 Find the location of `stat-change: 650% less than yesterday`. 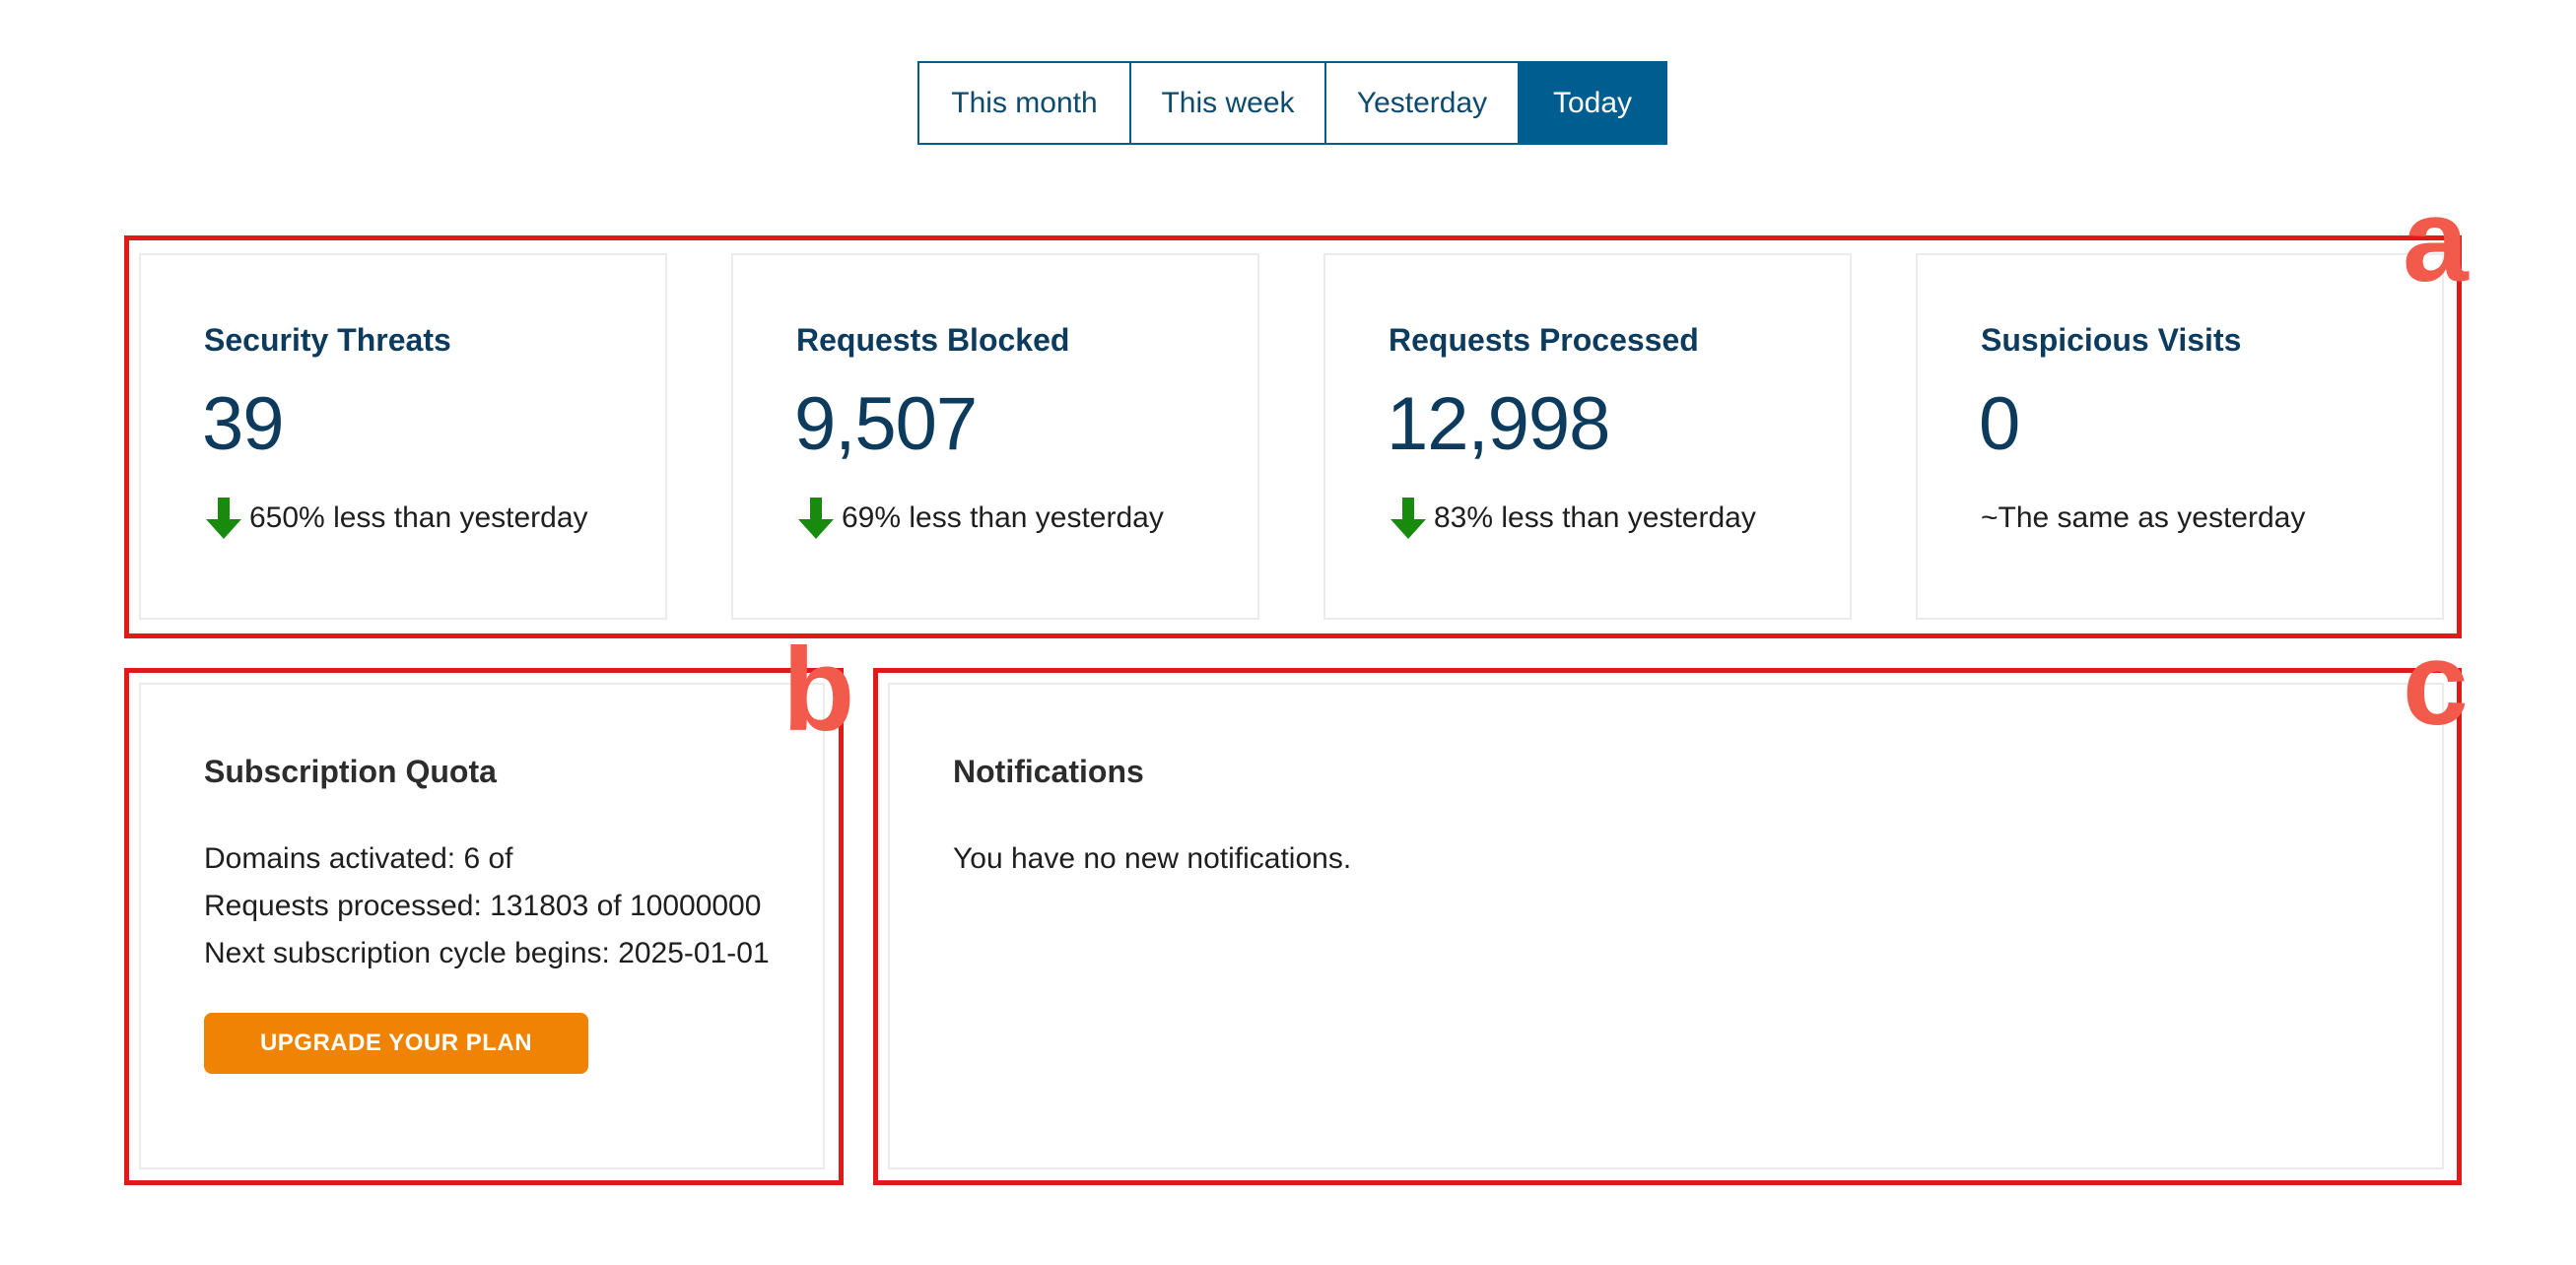

stat-change: 650% less than yesterday is located at coordinates (396, 518).